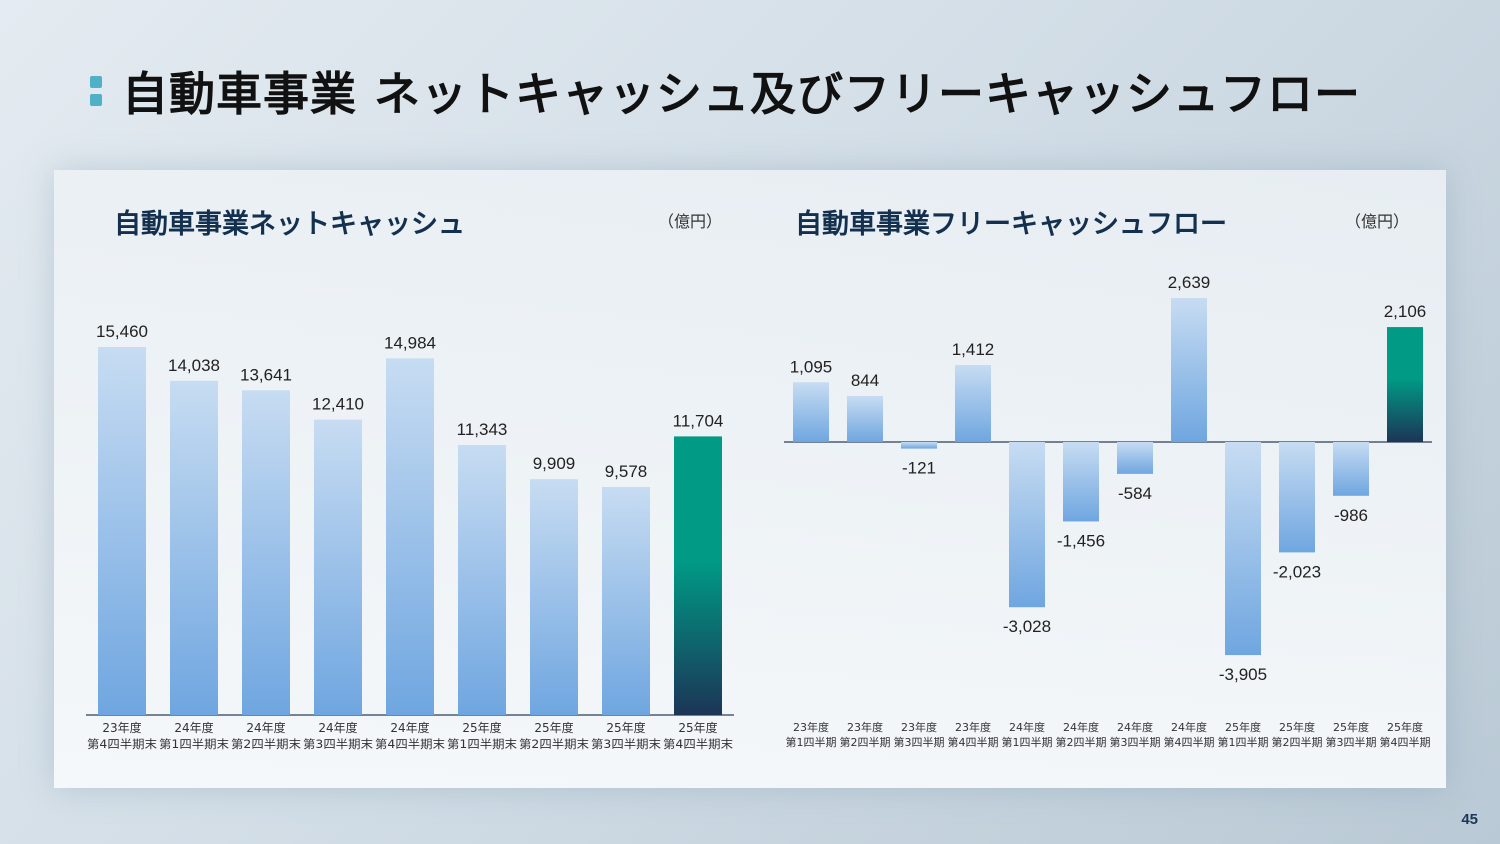 The height and width of the screenshot is (844, 1500). Describe the element at coordinates (1243, 674) in the screenshot. I see `fcf-value-label: -3,905` at that location.